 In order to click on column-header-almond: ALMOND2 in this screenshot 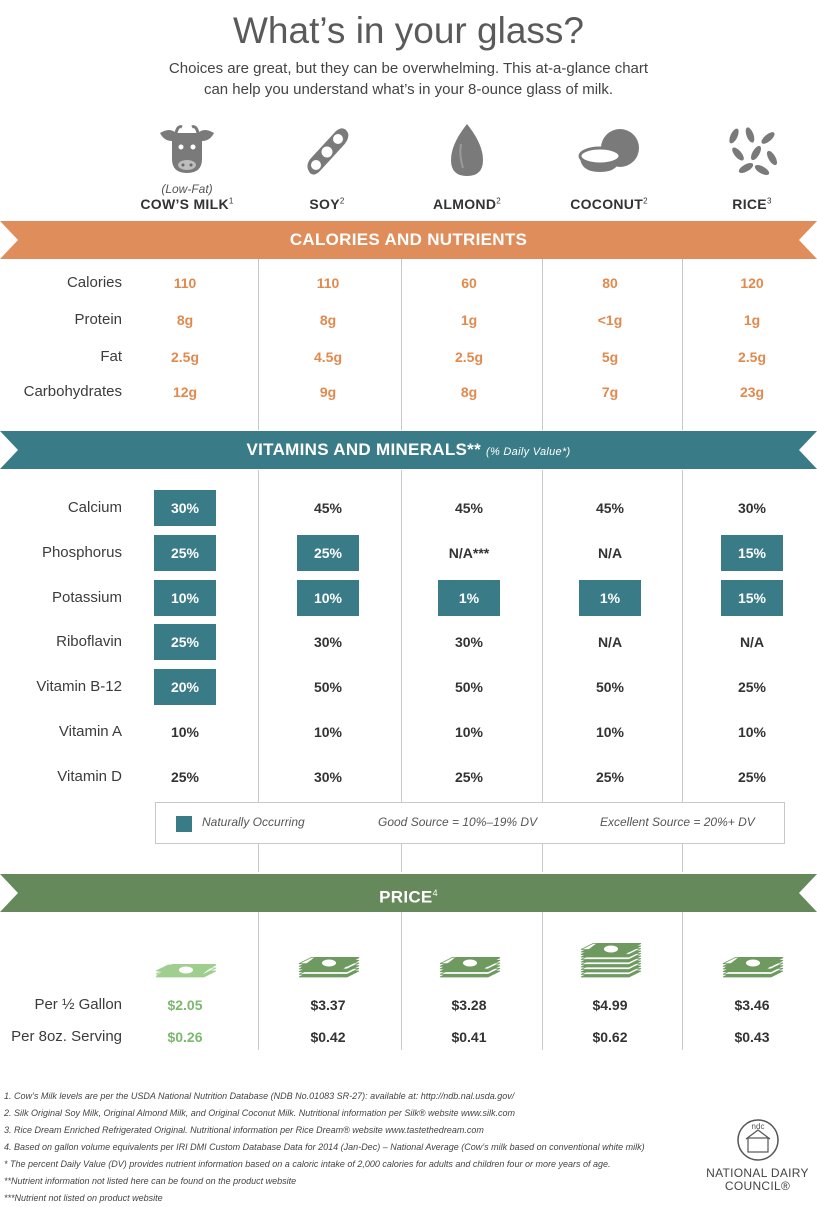, I will do `click(467, 166)`.